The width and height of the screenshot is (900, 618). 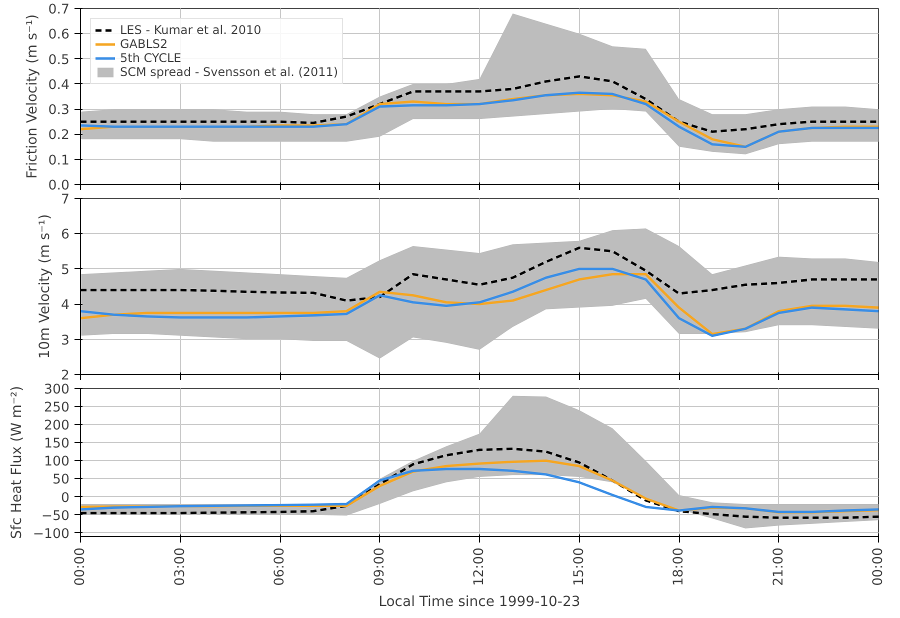 What do you see at coordinates (65, 235) in the screenshot?
I see `y-tick-label: 6` at bounding box center [65, 235].